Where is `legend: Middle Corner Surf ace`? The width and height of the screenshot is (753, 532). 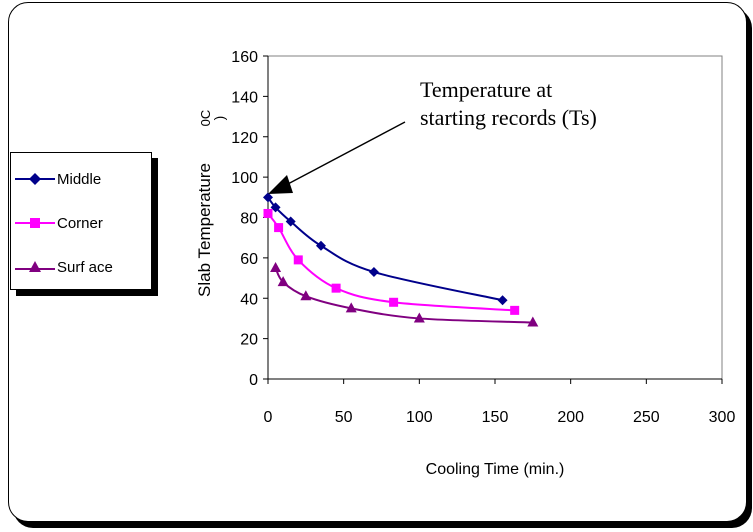 legend: Middle Corner Surf ace is located at coordinates (81, 221).